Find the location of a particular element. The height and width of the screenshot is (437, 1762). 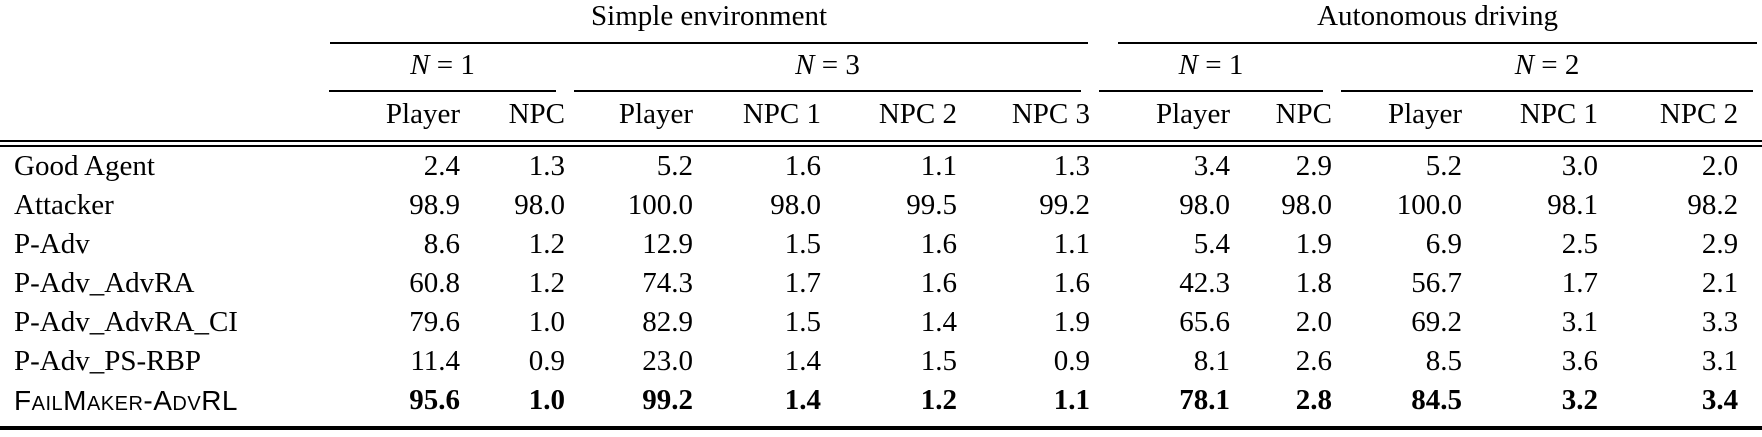

group-label: Simple environment is located at coordinates (709, 16).